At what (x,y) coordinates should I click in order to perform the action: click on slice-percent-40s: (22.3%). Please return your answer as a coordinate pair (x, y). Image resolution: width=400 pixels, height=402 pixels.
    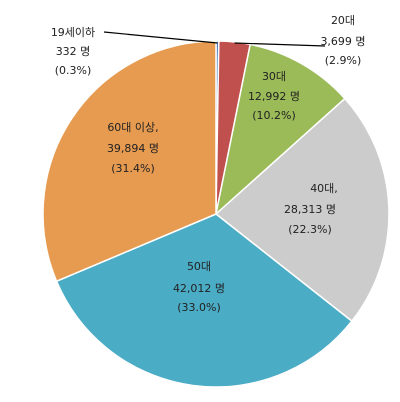
    Looking at the image, I should click on (310, 229).